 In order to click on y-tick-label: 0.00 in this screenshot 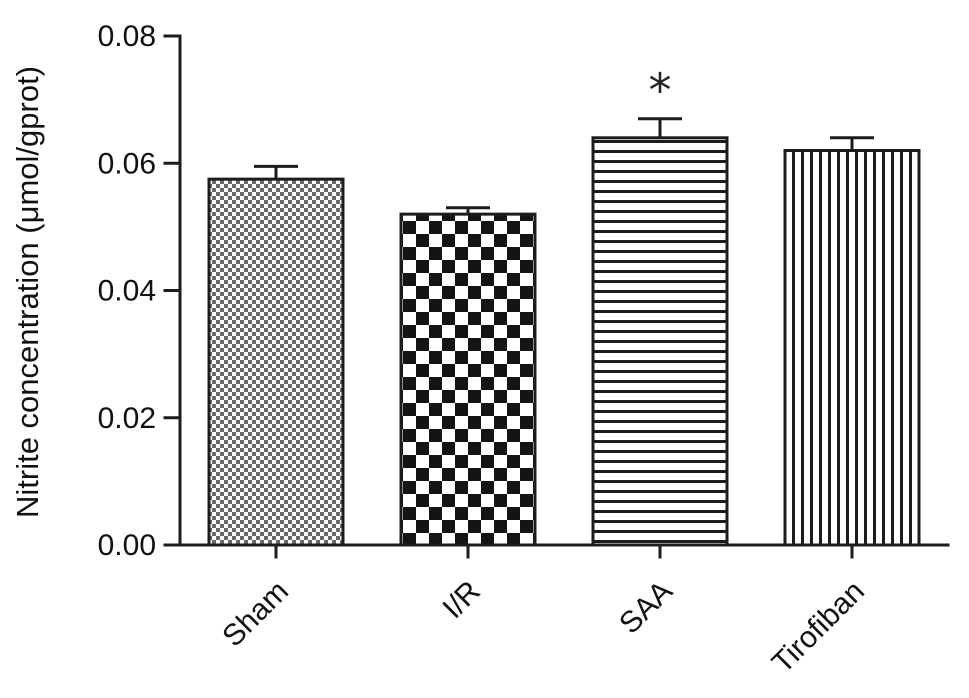, I will do `click(127, 545)`.